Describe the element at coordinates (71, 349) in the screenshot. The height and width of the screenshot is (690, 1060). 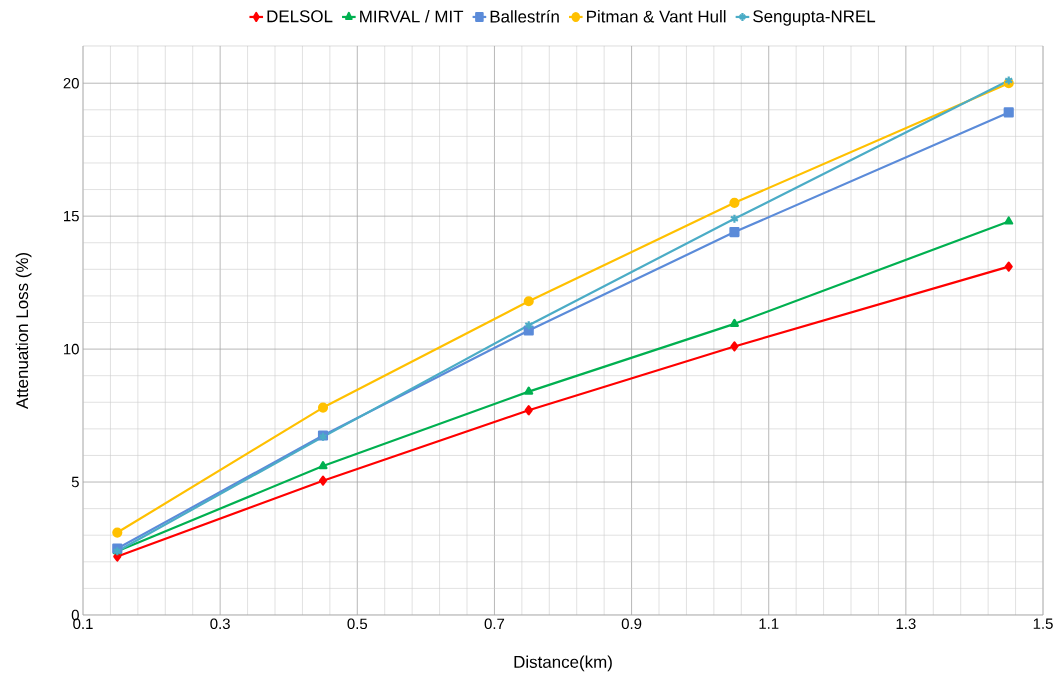
I see `y-tick-label: 10` at that location.